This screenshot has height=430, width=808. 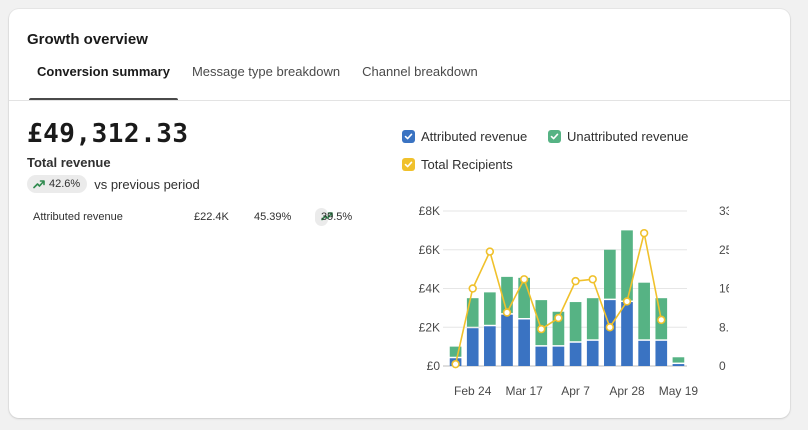 I want to click on tab-conversion-summary: Conversion summary, so click(x=103, y=81).